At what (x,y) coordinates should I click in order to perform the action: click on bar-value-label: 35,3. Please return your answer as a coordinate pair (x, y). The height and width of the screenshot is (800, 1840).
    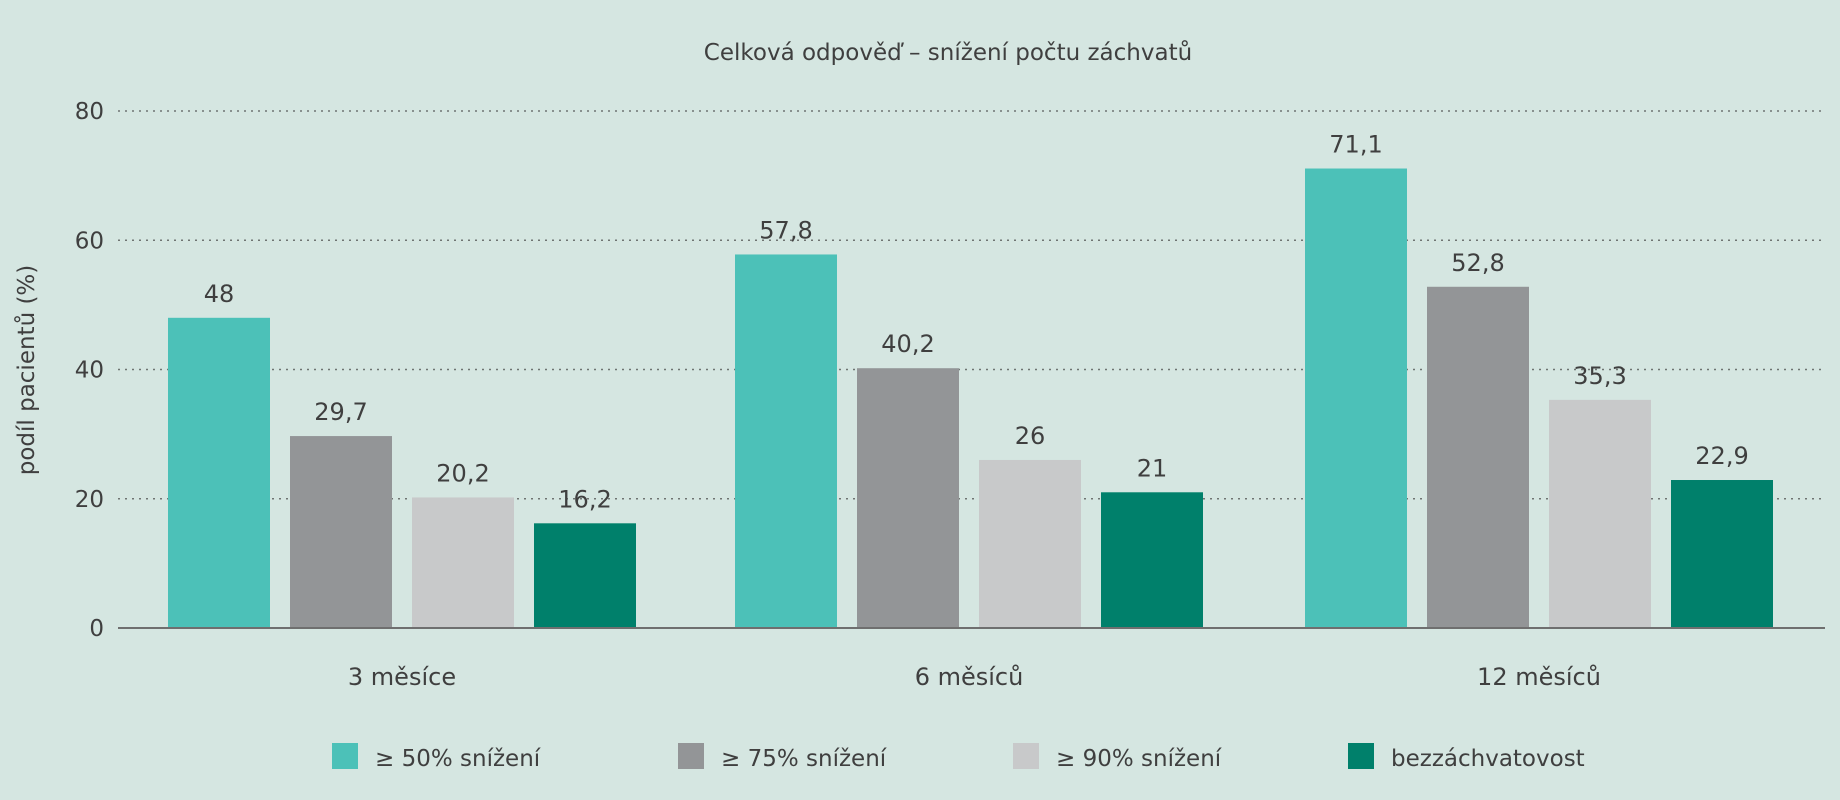
    Looking at the image, I should click on (1599, 376).